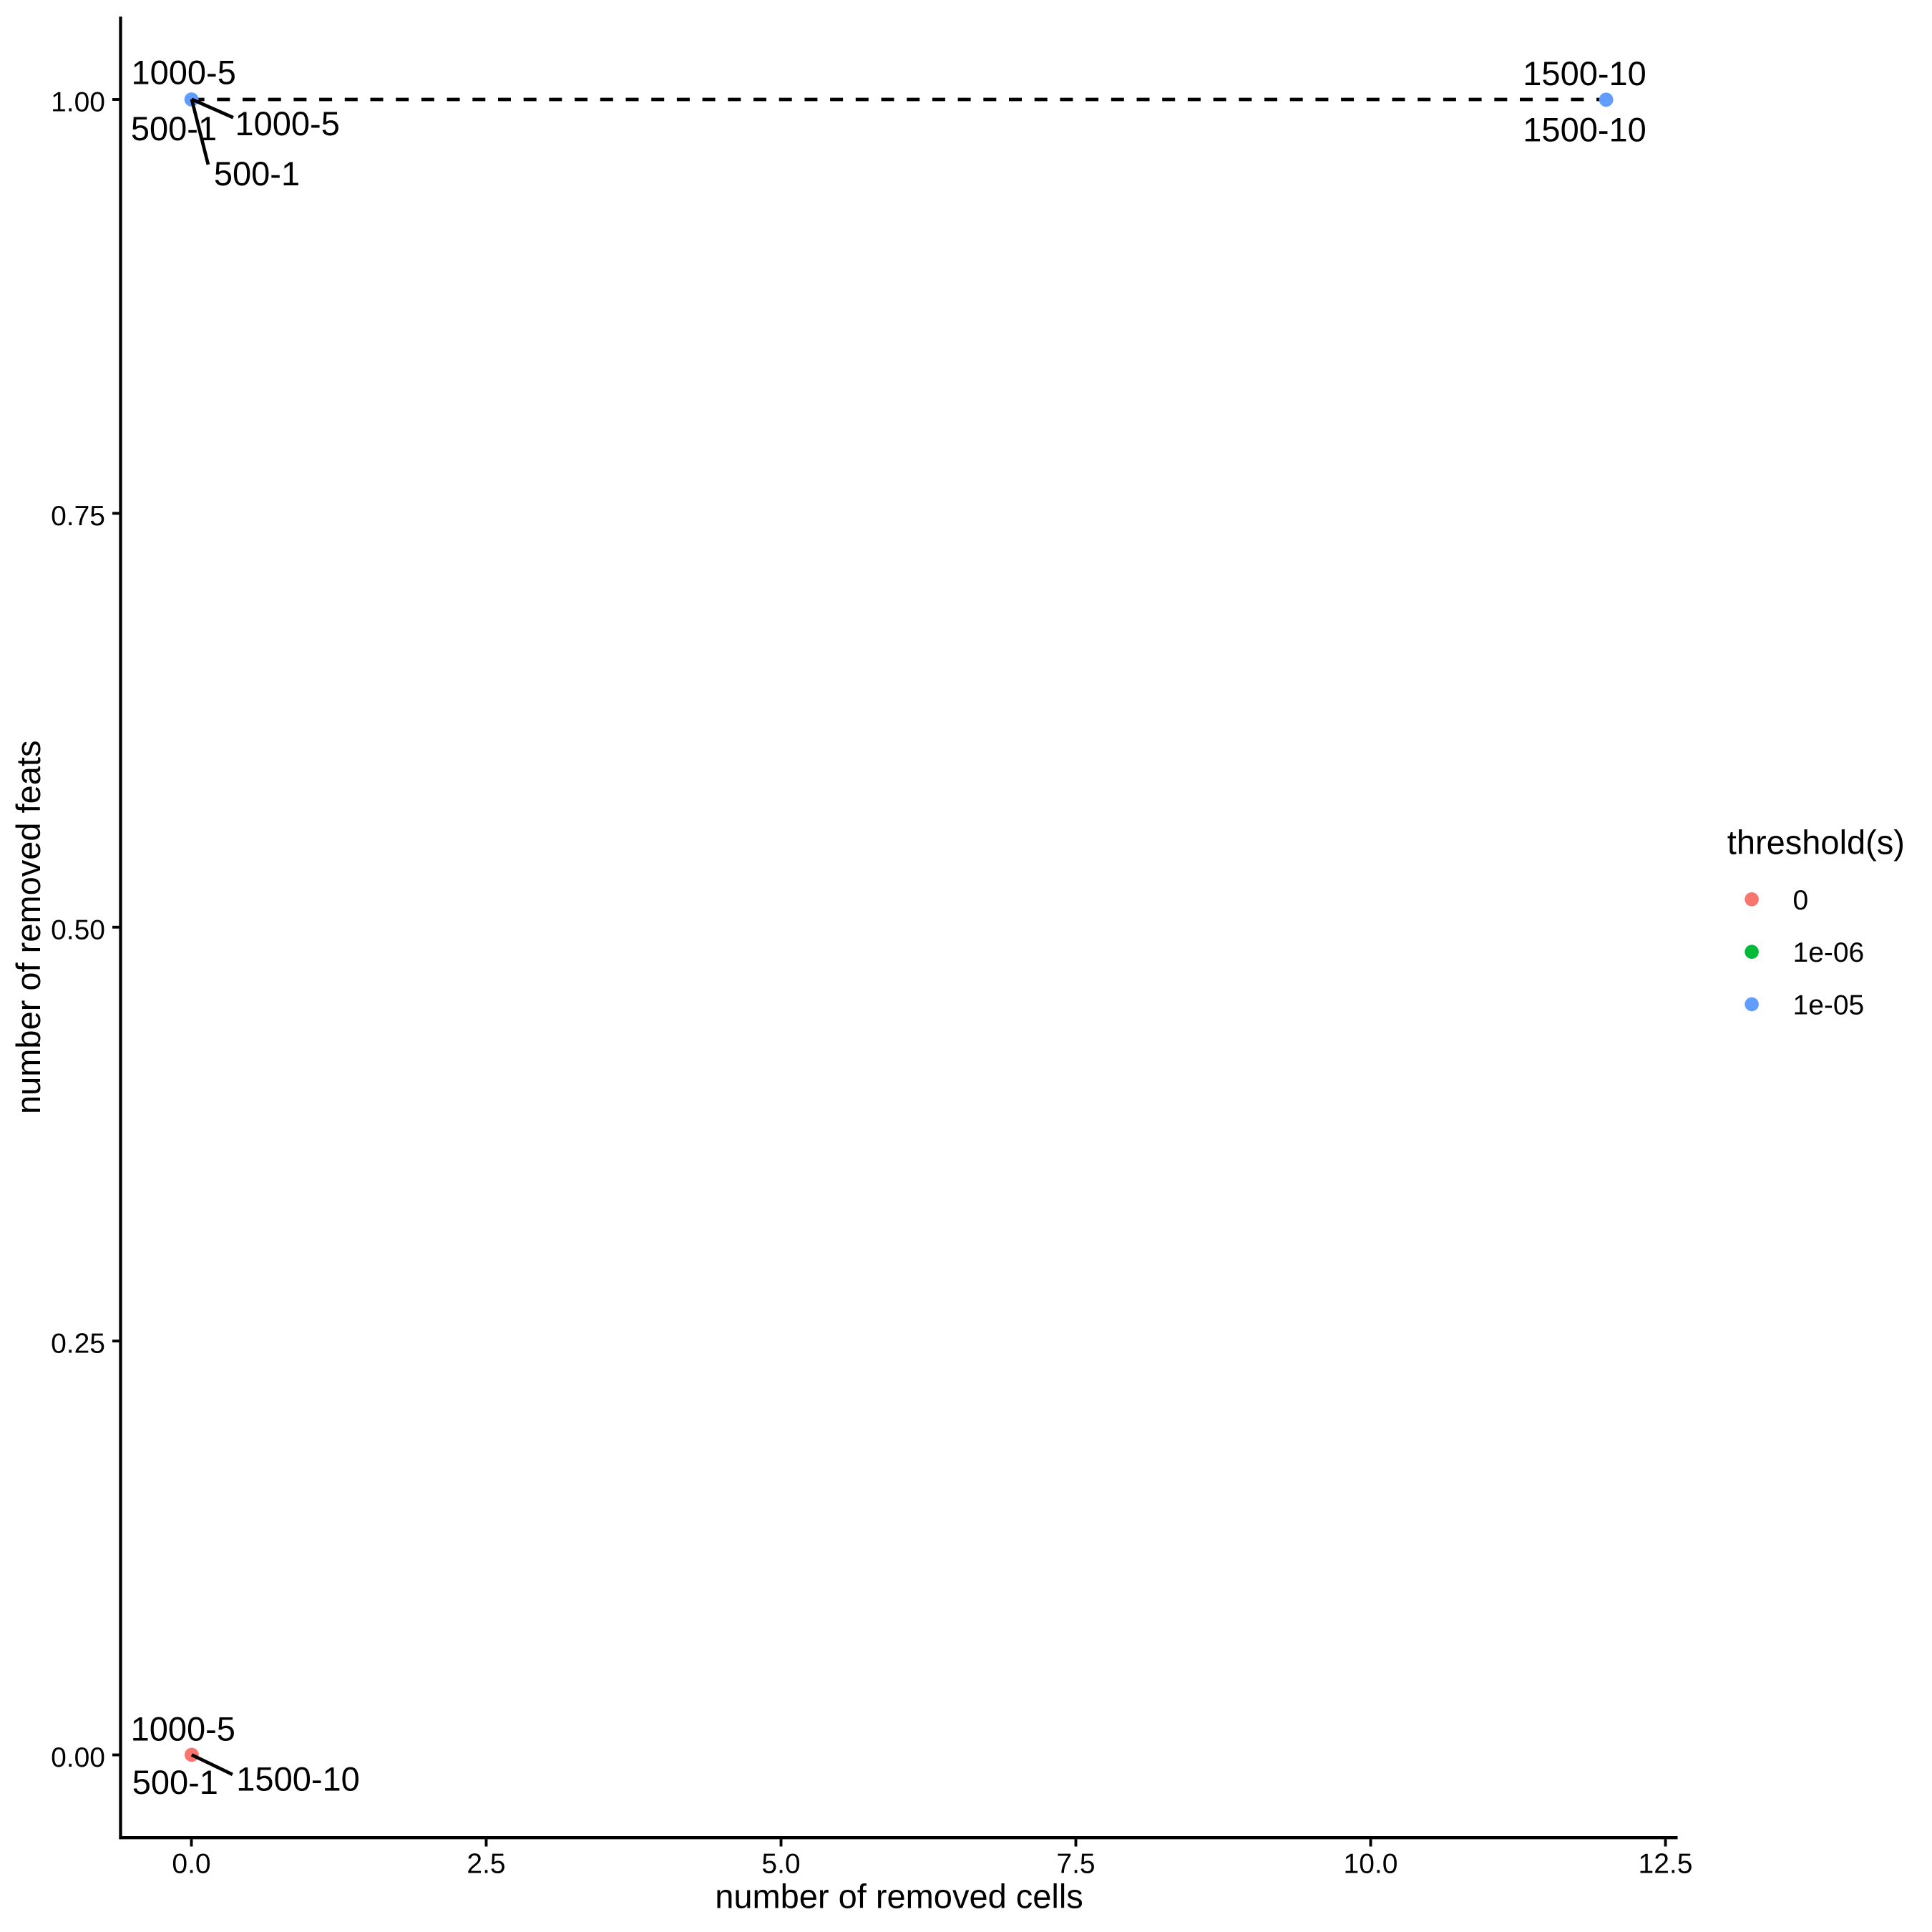 The height and width of the screenshot is (1932, 1932). I want to click on svg-text: 0.00, so click(78, 1758).